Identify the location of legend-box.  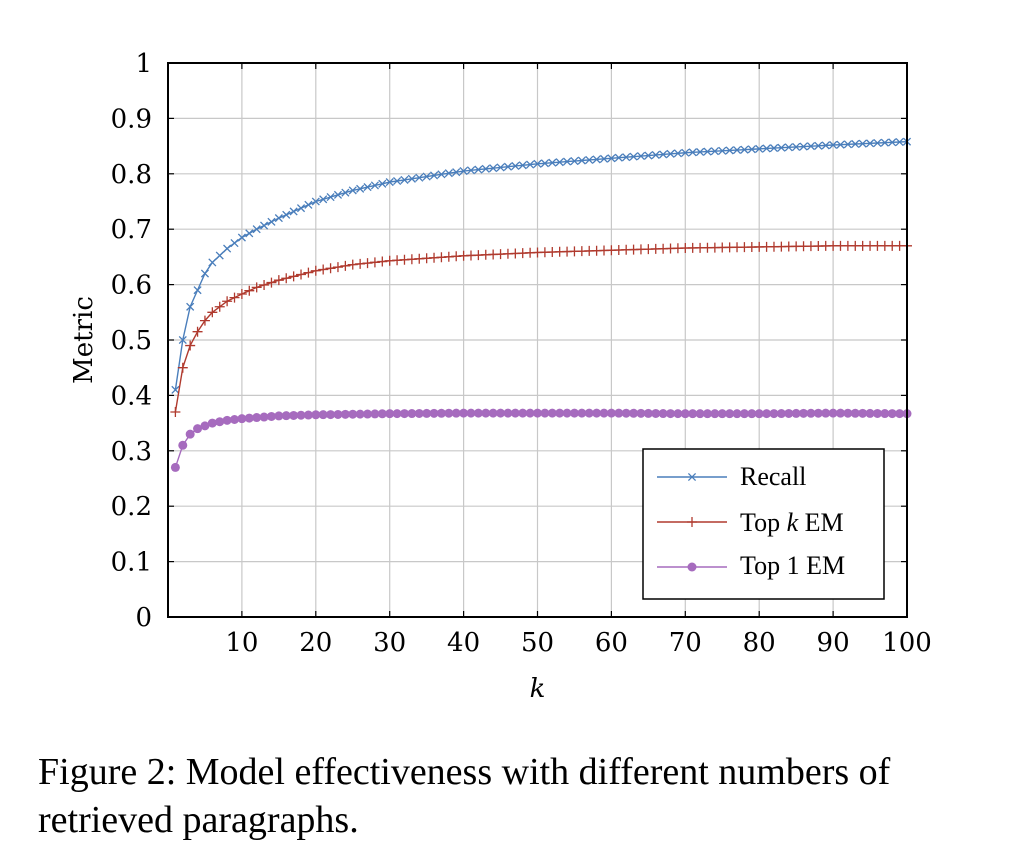
(763, 524).